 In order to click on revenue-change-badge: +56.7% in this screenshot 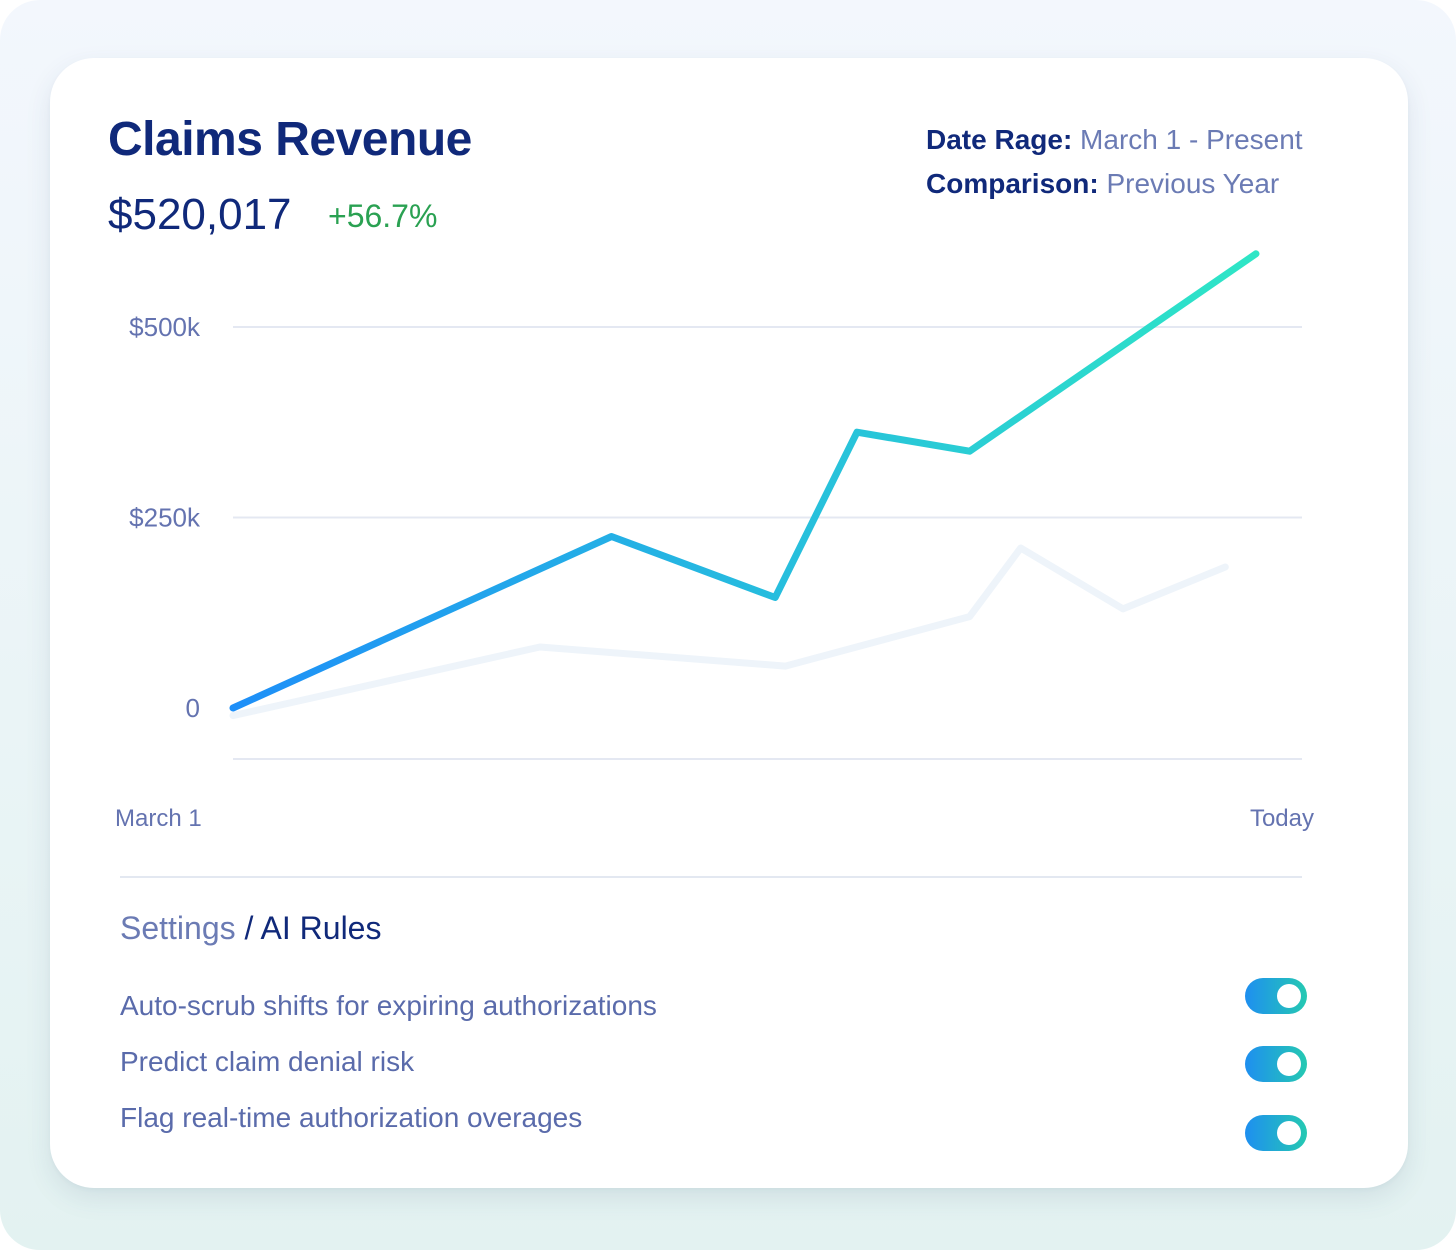, I will do `click(383, 216)`.